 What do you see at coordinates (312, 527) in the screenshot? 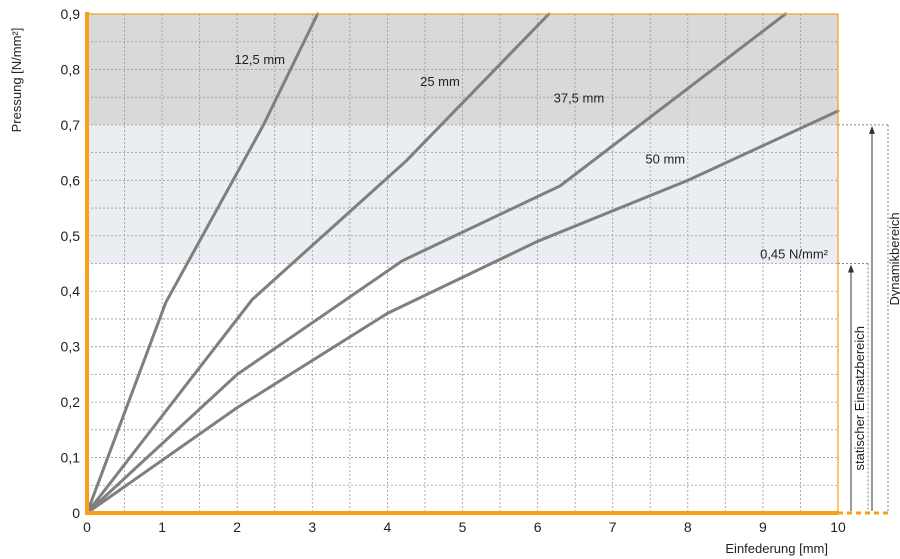
I see `x-tick-label: 3` at bounding box center [312, 527].